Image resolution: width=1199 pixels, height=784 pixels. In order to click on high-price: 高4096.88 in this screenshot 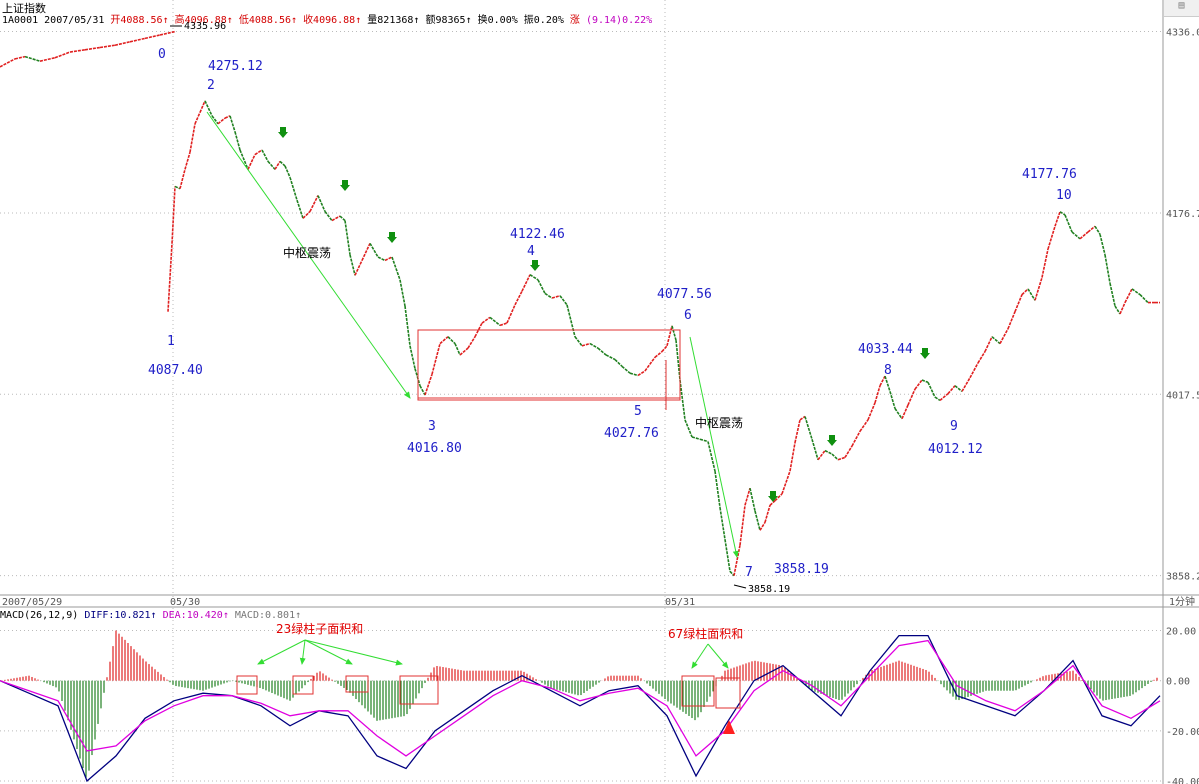, I will do `click(200, 20)`.